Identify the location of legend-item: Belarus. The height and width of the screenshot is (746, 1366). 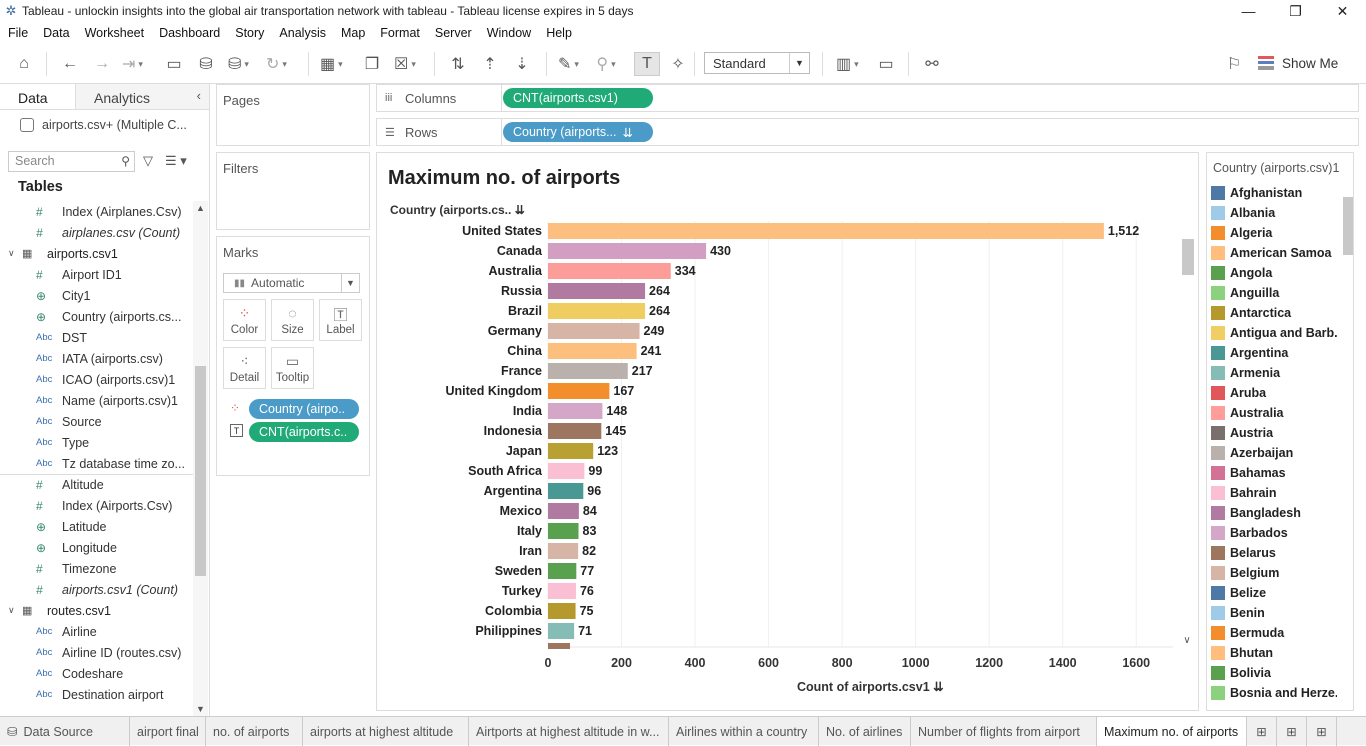
(1274, 553).